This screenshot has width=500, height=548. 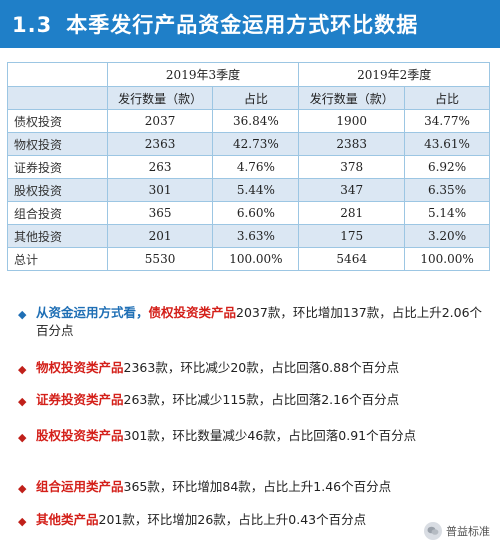 I want to click on bullet-key: 债权投资类产品, so click(x=192, y=312).